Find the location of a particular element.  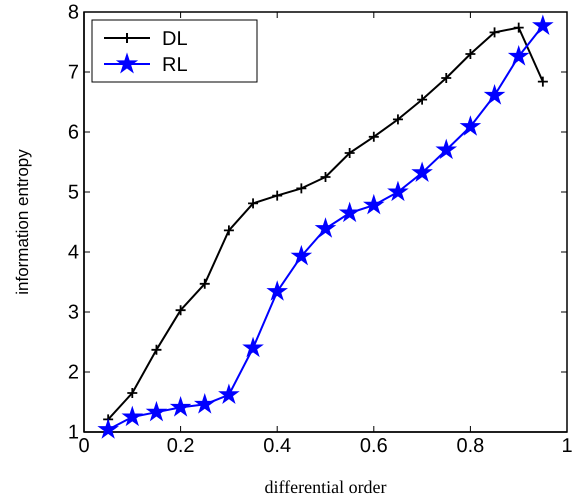

y-tick-label: 7 is located at coordinates (73, 72).